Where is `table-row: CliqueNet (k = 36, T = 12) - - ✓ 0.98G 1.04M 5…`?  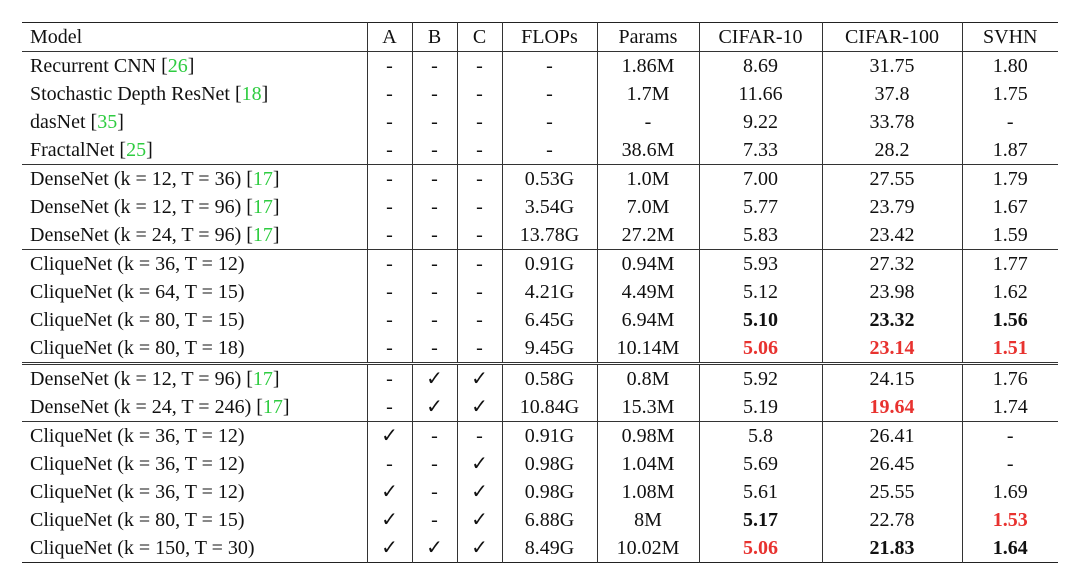 table-row: CliqueNet (k = 36, T = 12) - - ✓ 0.98G 1.04M 5… is located at coordinates (540, 464).